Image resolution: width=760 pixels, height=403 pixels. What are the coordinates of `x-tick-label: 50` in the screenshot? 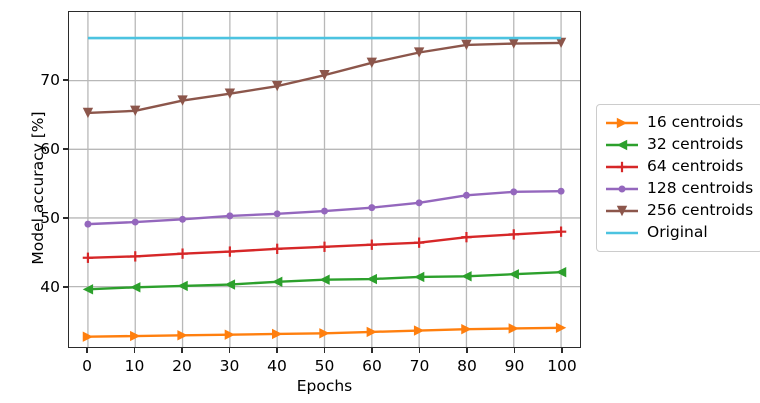 It's located at (324, 366).